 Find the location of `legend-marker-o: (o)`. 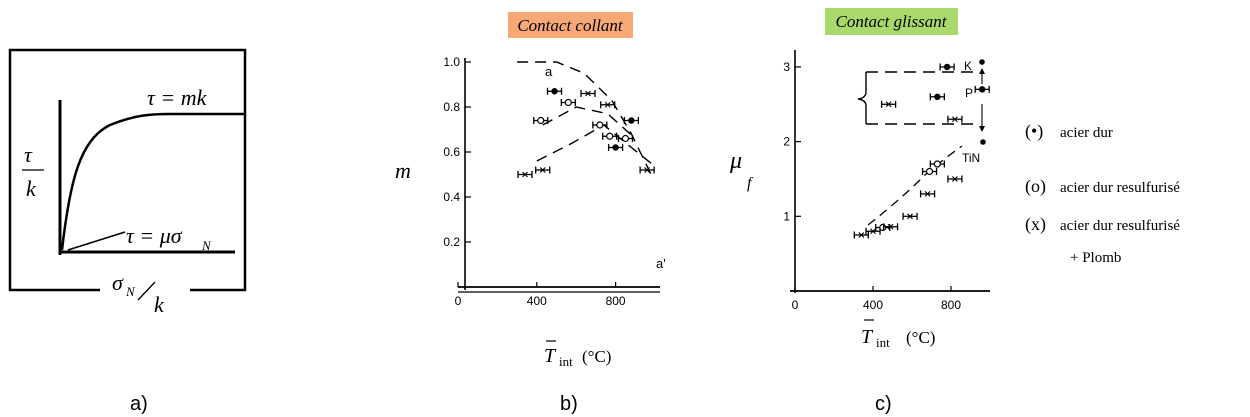

legend-marker-o: (o) is located at coordinates (1035, 186).